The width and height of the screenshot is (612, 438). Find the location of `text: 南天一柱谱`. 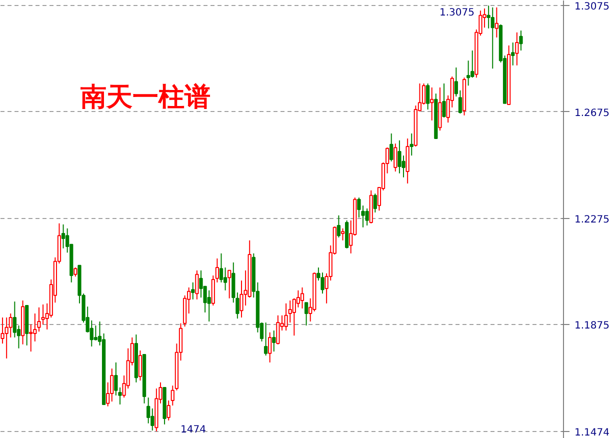

text: 南天一柱谱 is located at coordinates (145, 97).